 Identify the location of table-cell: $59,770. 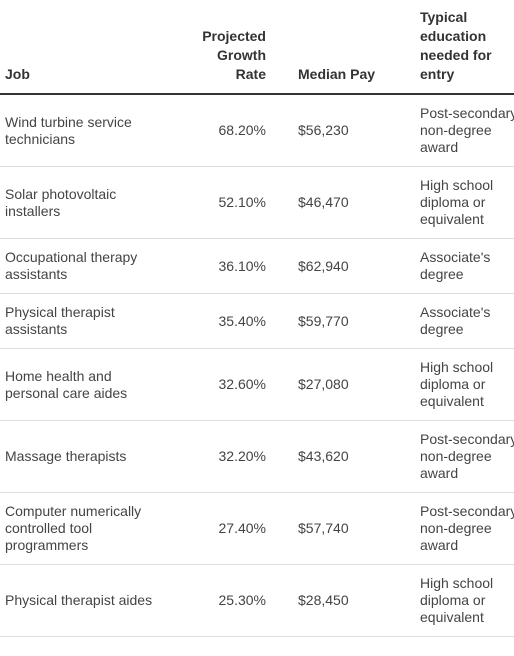
(343, 321).